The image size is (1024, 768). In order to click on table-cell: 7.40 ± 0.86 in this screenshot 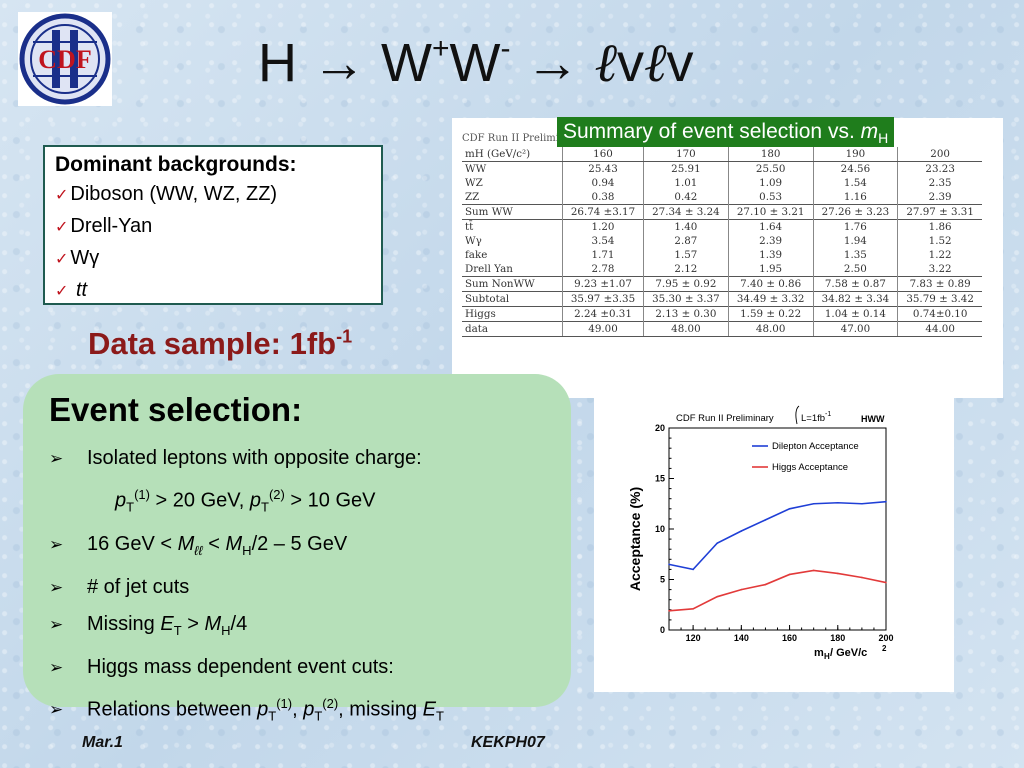, I will do `click(770, 284)`.